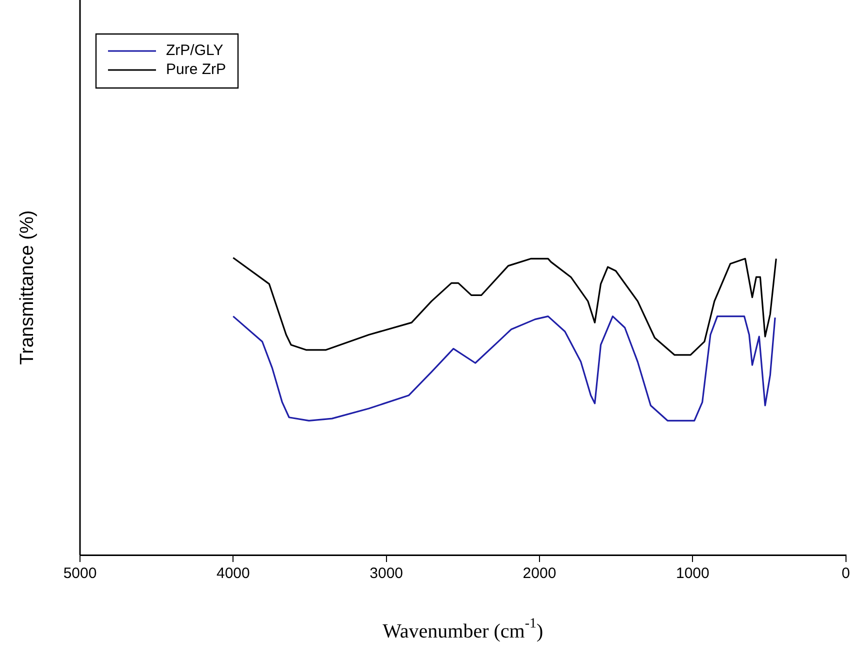 This screenshot has height=648, width=853. What do you see at coordinates (693, 573) in the screenshot?
I see `x-tick-label: 1000` at bounding box center [693, 573].